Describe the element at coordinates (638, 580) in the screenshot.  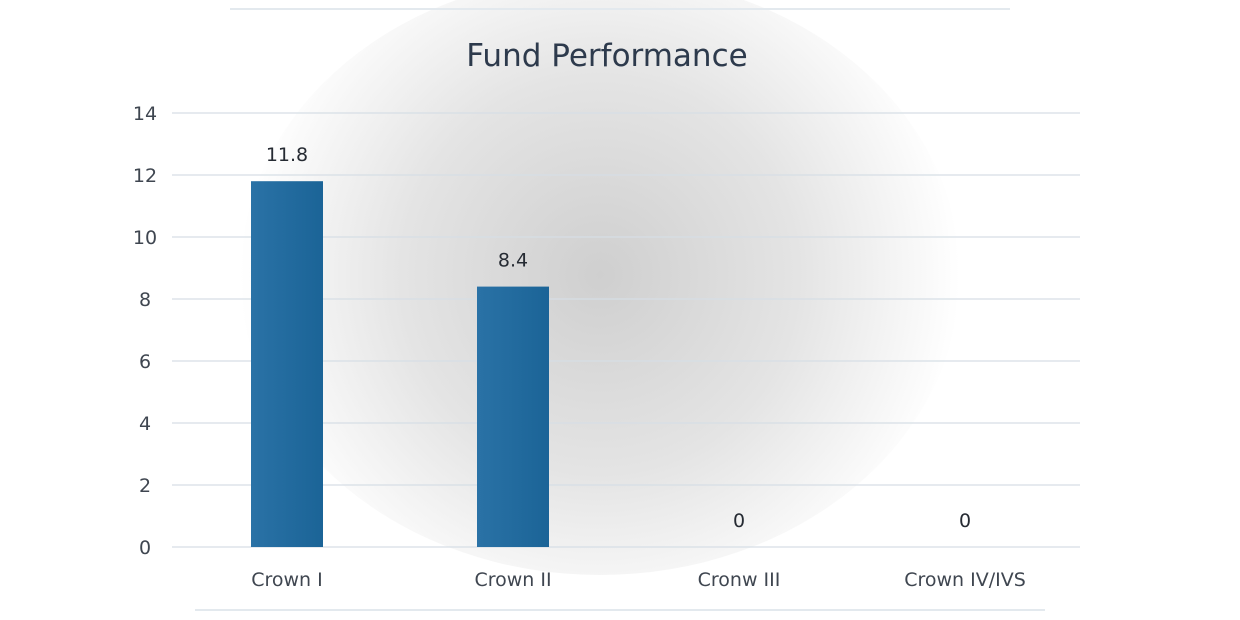
I see `x-axis-category-labels: Crown I Crown II Cronw III Crown IV/IVS` at that location.